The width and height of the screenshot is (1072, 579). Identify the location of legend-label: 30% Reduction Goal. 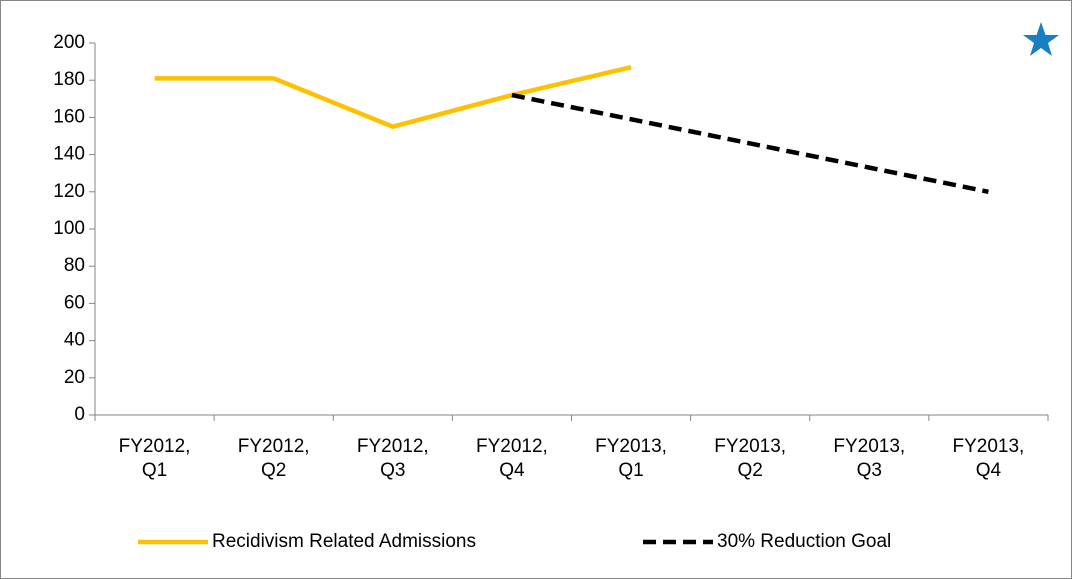
(804, 541).